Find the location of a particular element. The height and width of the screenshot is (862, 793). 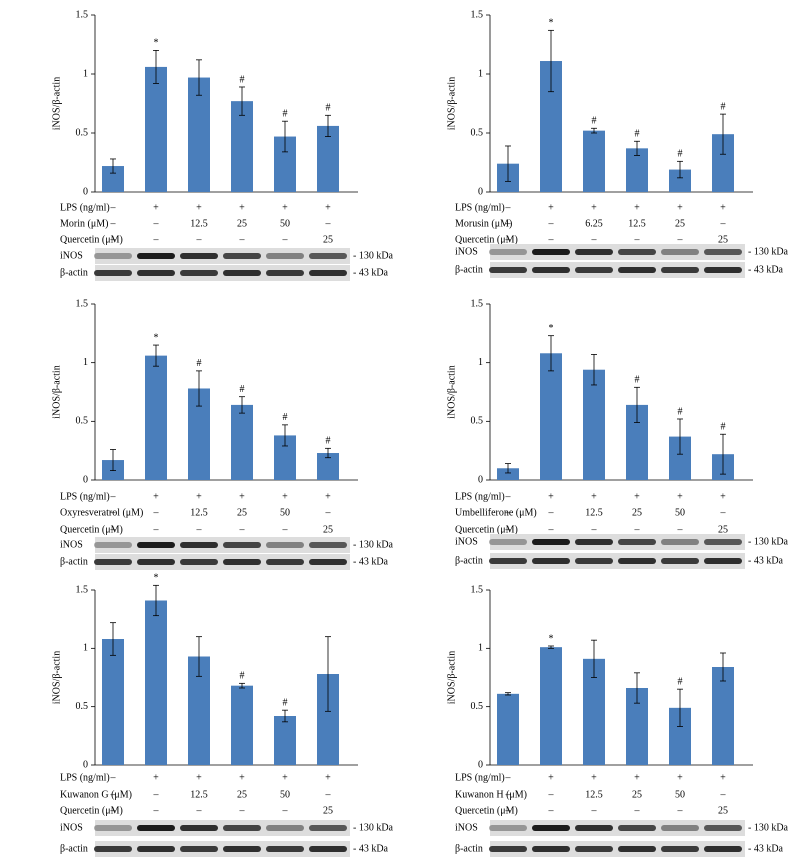

y-tick-label: 0.5 is located at coordinates (477, 421).